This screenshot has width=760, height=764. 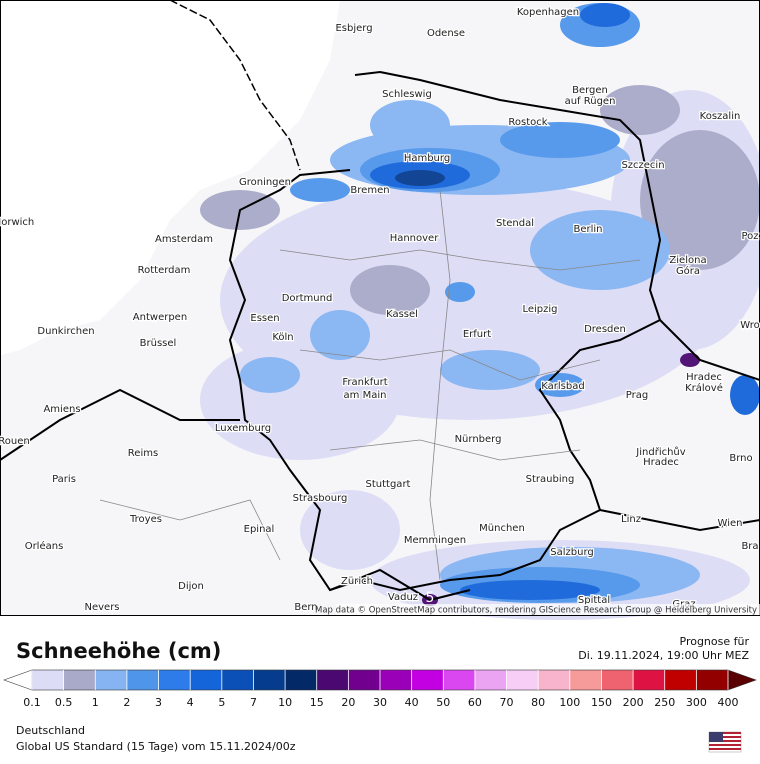 I want to click on city-label: Zürich, so click(x=357, y=581).